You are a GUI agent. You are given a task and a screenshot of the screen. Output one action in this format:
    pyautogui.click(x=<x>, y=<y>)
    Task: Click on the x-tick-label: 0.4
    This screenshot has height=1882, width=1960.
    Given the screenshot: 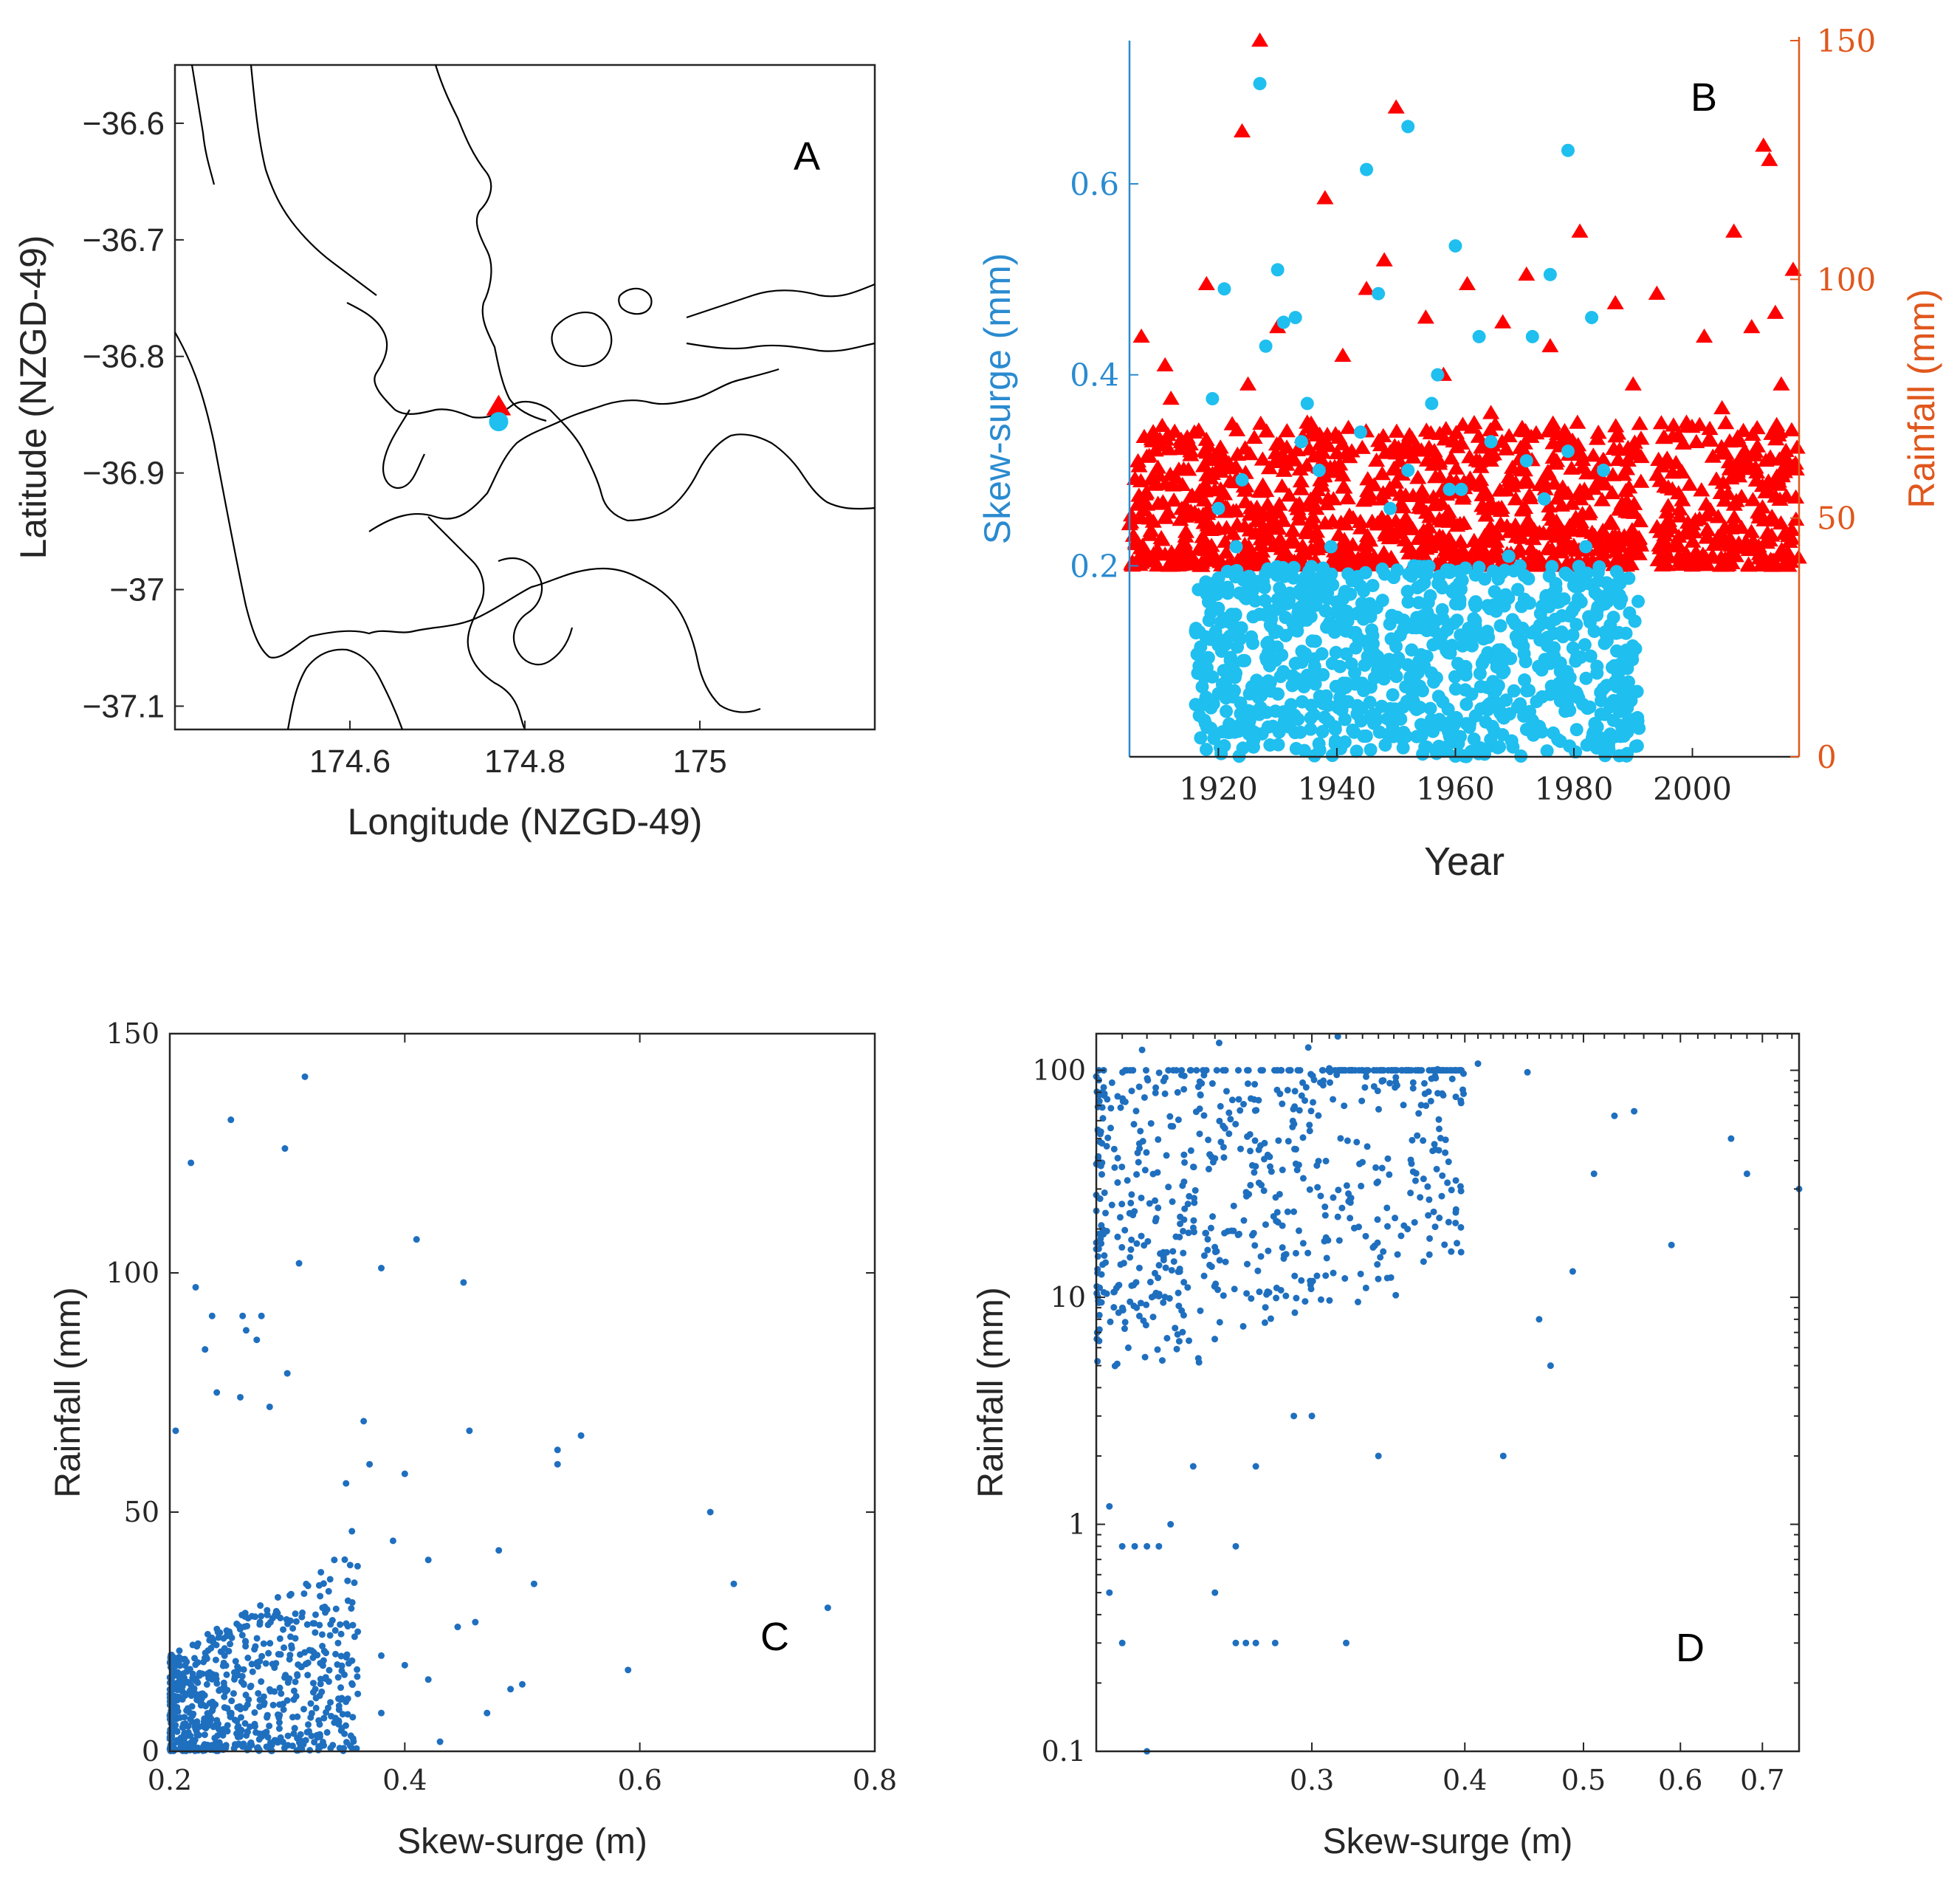 What is the action you would take?
    pyautogui.click(x=404, y=1780)
    